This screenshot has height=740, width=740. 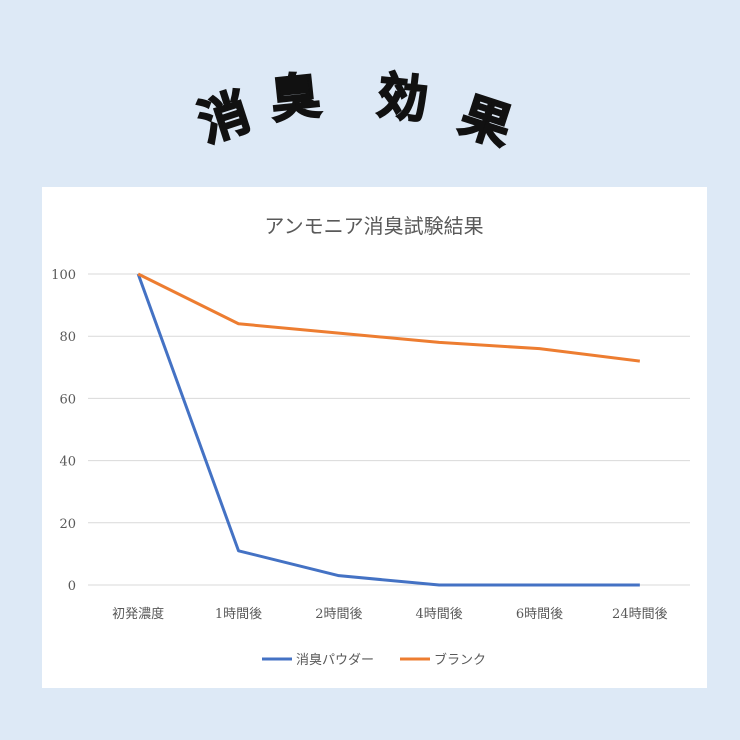 What do you see at coordinates (72, 586) in the screenshot?
I see `y-tick-label: 0` at bounding box center [72, 586].